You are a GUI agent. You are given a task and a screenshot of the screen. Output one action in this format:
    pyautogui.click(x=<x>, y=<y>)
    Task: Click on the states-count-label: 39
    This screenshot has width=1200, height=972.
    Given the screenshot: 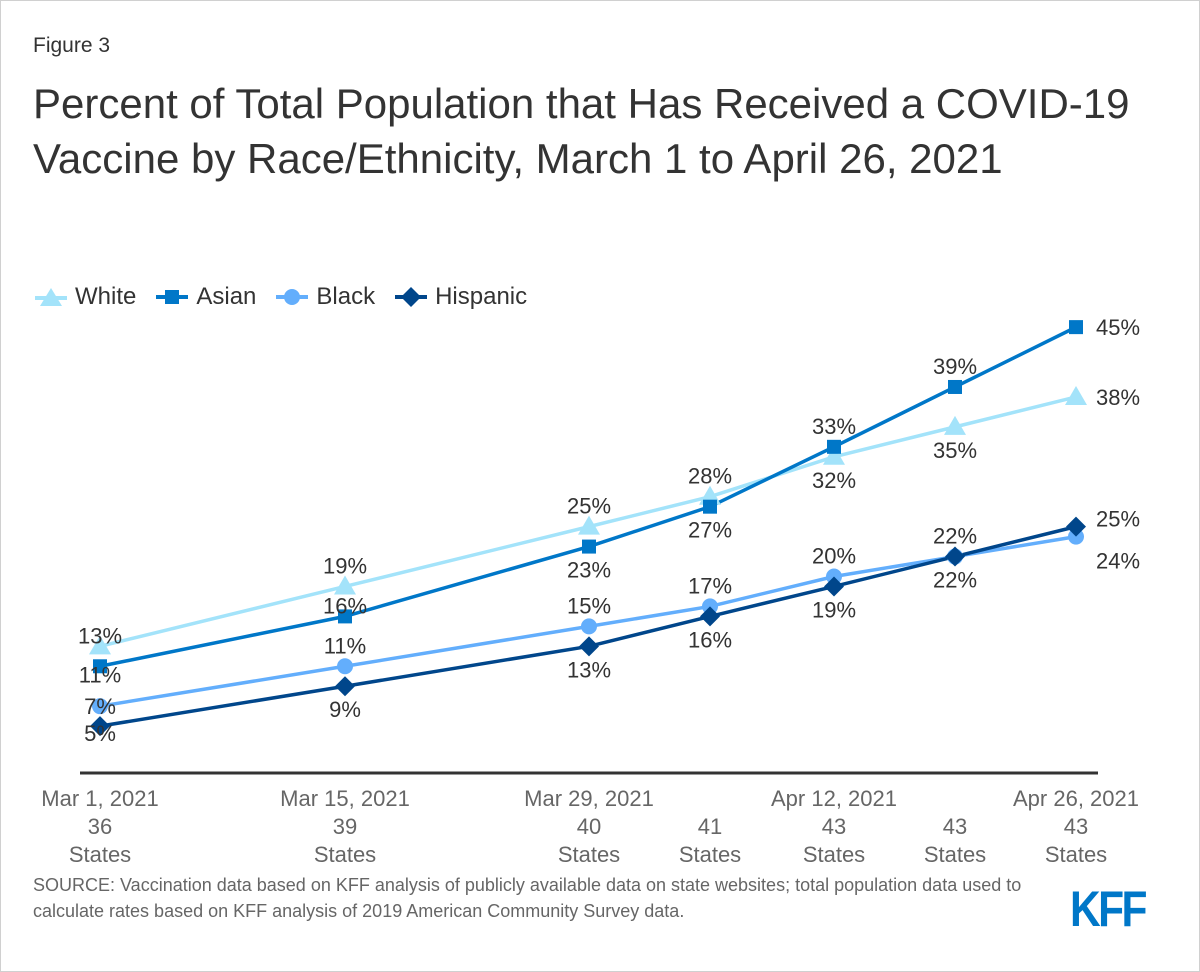 What is the action you would take?
    pyautogui.click(x=345, y=826)
    